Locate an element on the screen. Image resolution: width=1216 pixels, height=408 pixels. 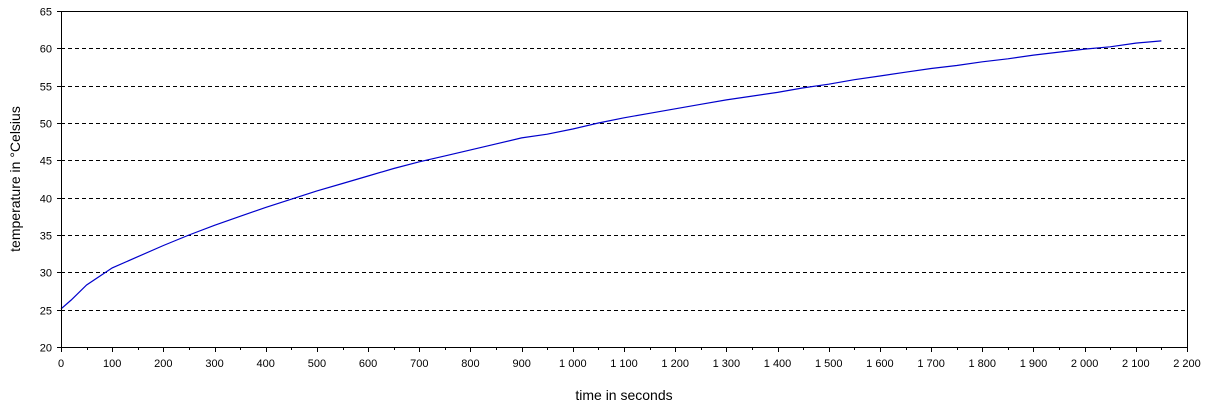
x-tick-label: 1 300 is located at coordinates (727, 364).